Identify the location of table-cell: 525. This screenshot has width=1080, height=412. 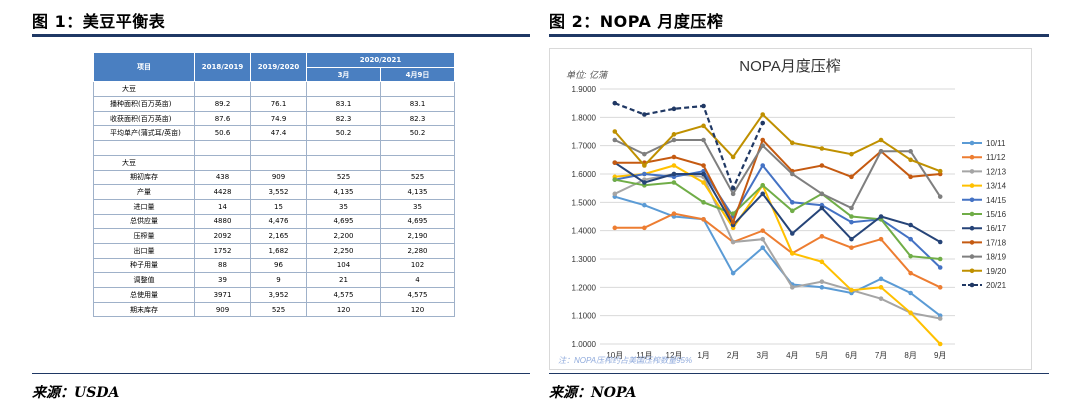
(417, 177).